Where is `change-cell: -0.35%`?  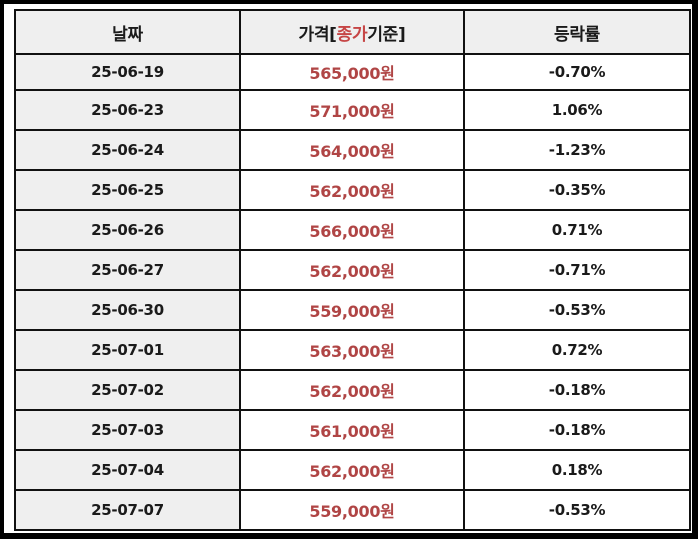
change-cell: -0.35% is located at coordinates (577, 190).